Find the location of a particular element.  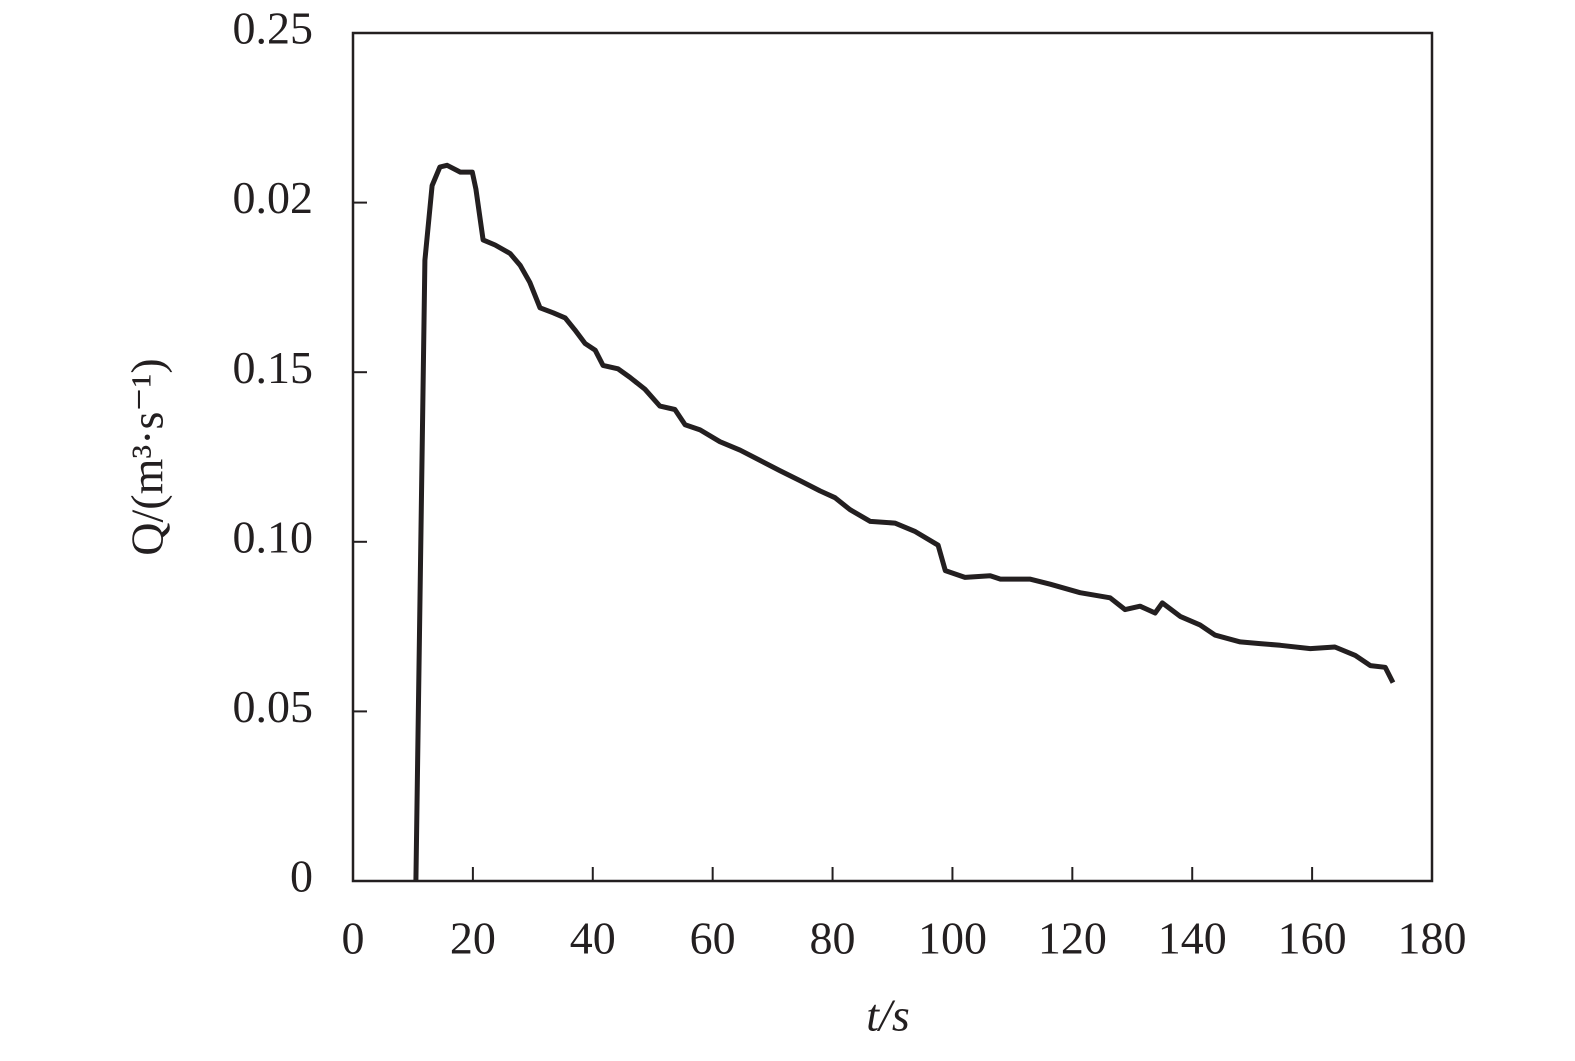

x-tick-label: 0 is located at coordinates (353, 938).